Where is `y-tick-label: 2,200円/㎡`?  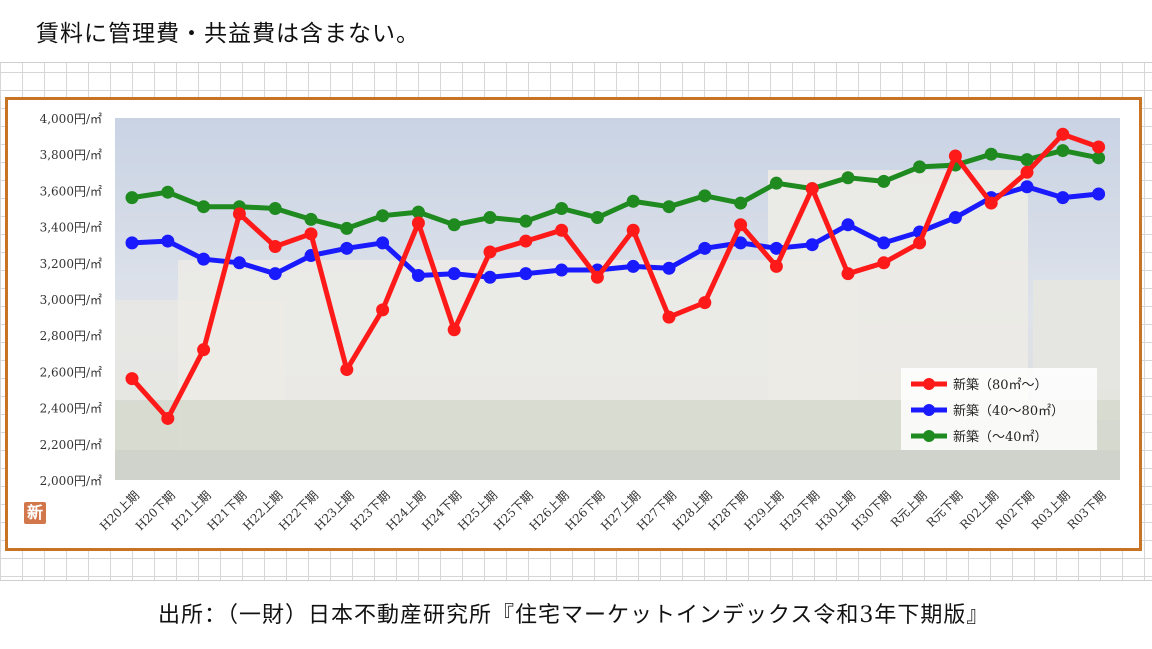
y-tick-label: 2,200円/㎡ is located at coordinates (71, 445).